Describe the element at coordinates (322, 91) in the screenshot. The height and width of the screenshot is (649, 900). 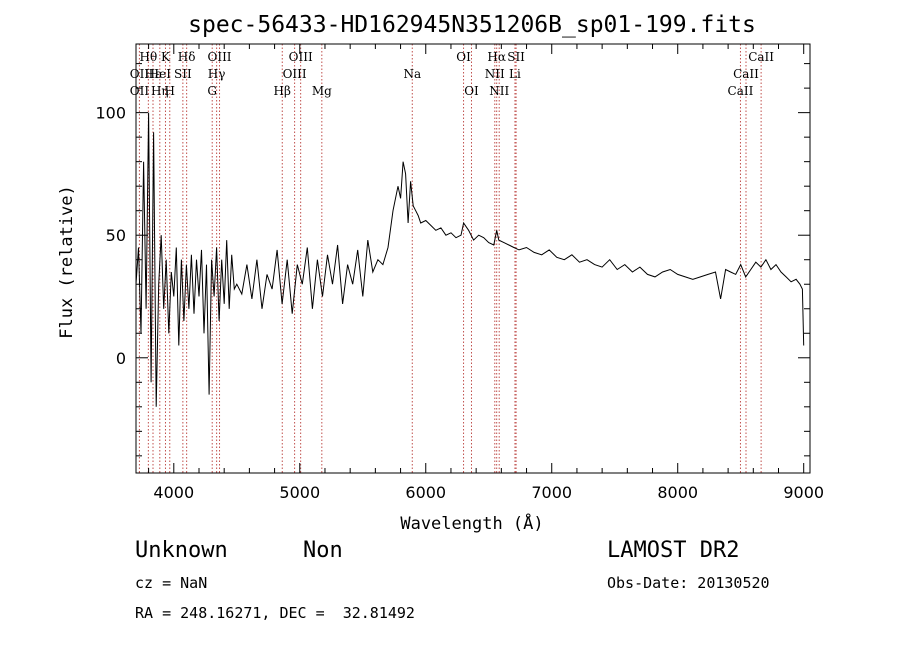
I see `emission-line-label: Mg` at that location.